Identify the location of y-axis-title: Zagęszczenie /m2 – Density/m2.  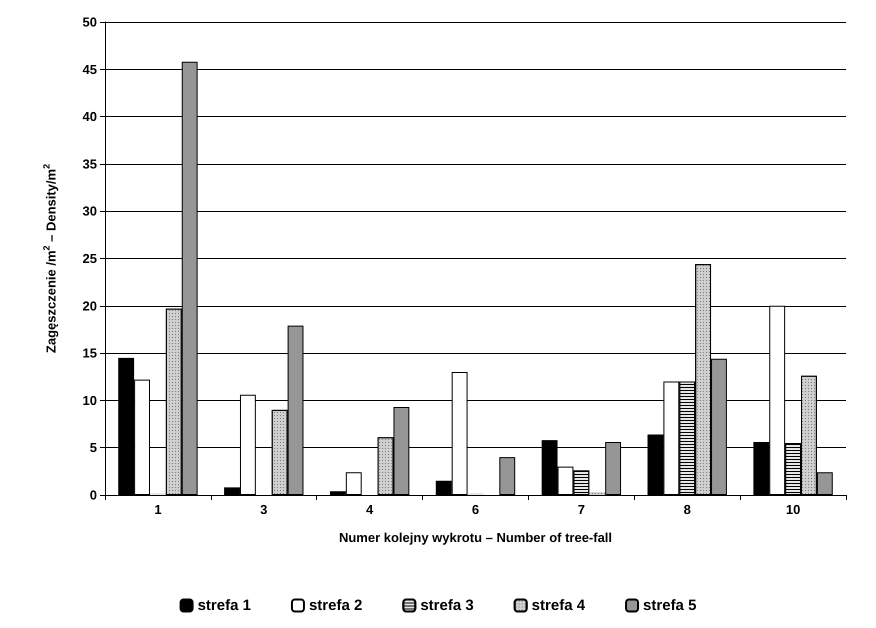
(50, 259).